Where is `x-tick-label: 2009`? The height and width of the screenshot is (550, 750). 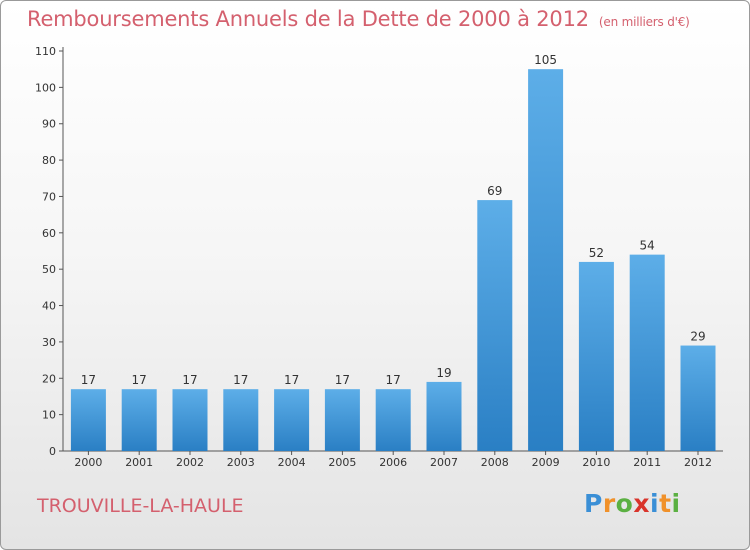 x-tick-label: 2009 is located at coordinates (546, 462).